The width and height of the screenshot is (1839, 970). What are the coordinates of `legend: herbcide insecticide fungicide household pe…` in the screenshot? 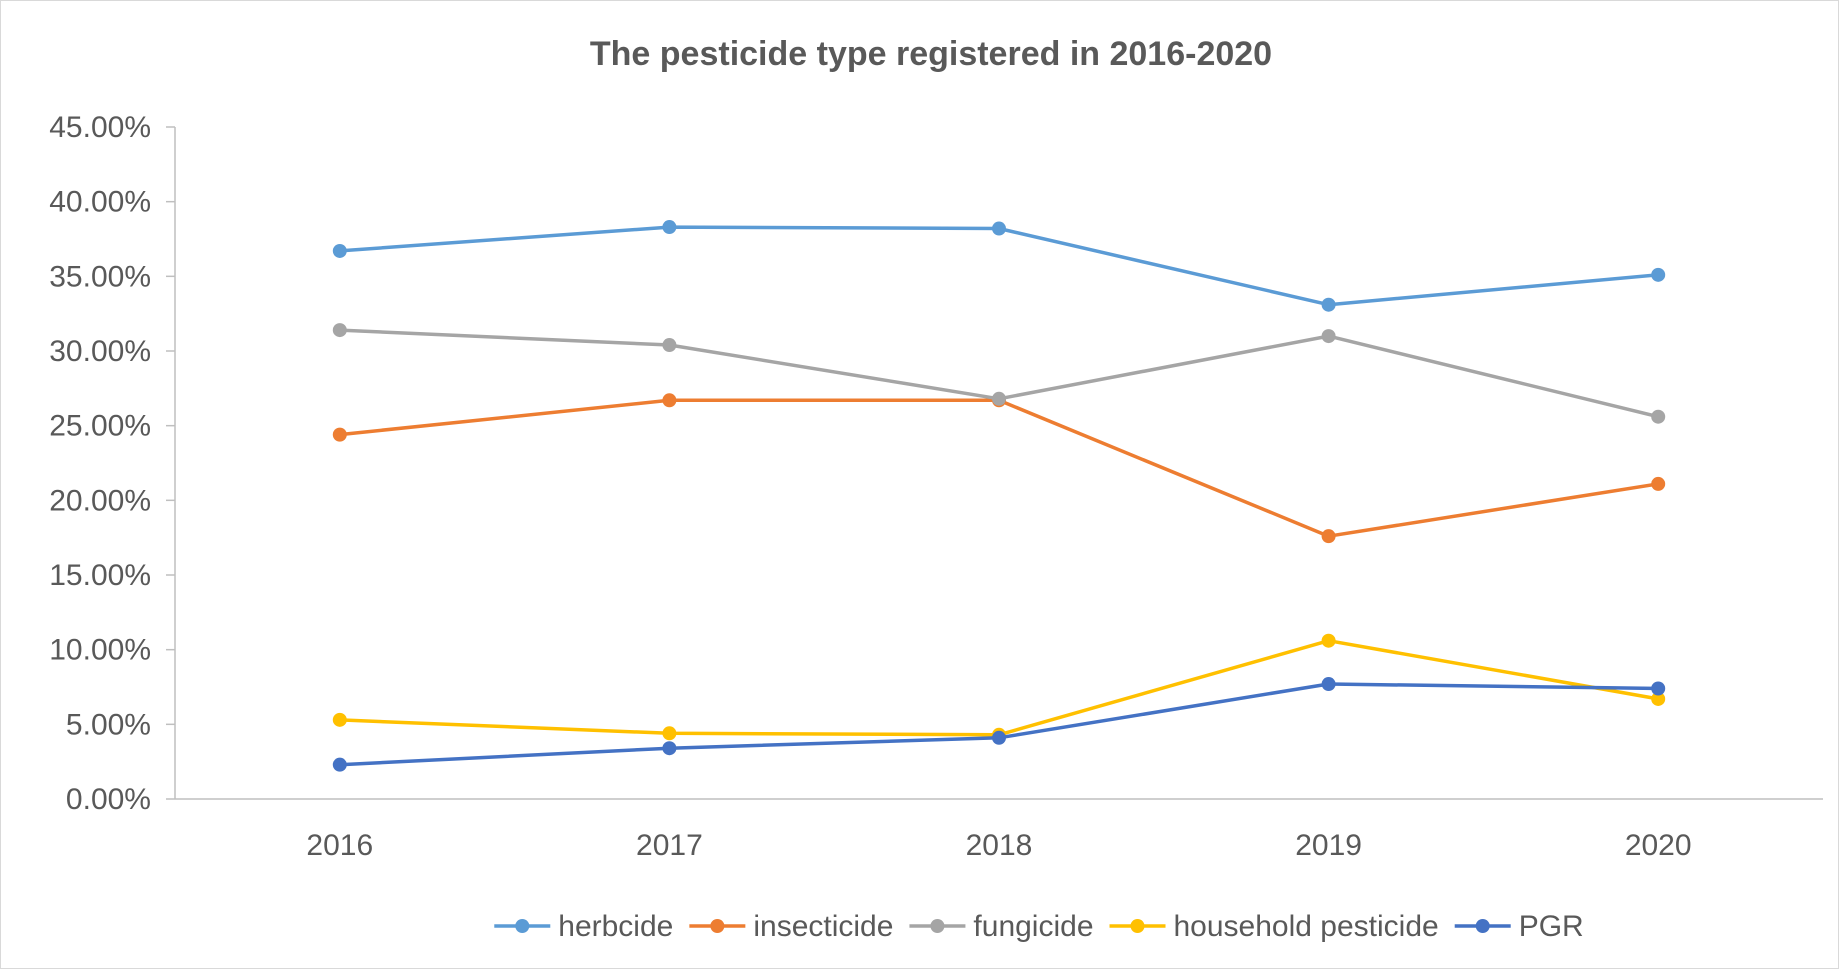 It's located at (1039, 926).